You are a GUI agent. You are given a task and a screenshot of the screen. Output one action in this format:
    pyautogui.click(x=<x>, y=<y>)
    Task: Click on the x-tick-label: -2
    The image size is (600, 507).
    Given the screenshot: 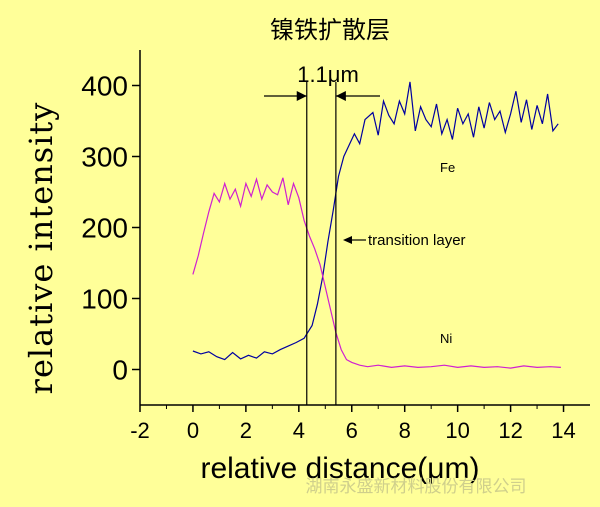 What is the action you would take?
    pyautogui.click(x=140, y=430)
    